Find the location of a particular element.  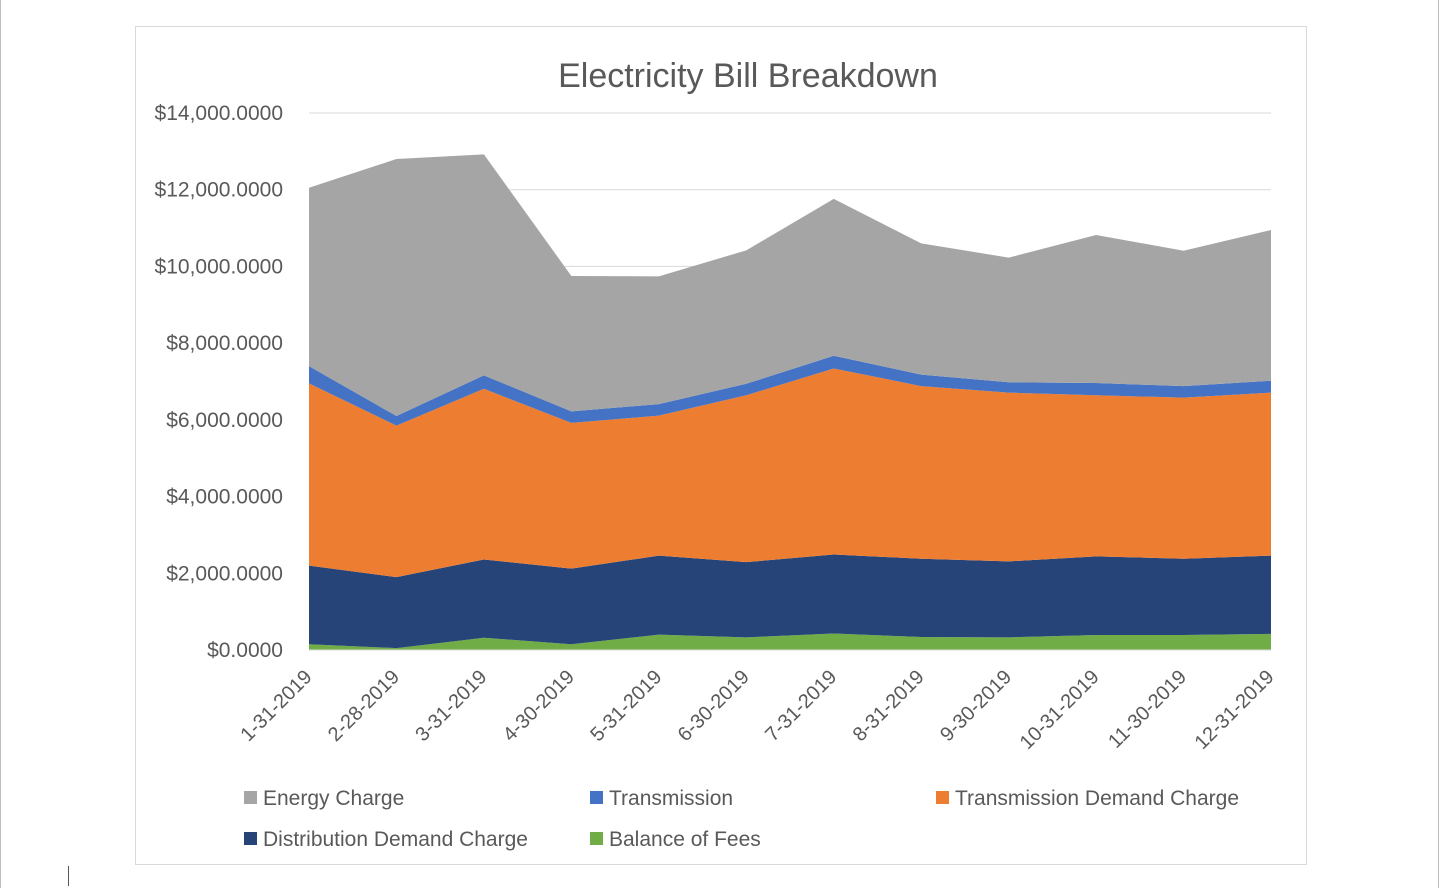

y-tick-label: $2,000.0000 is located at coordinates (224, 573).